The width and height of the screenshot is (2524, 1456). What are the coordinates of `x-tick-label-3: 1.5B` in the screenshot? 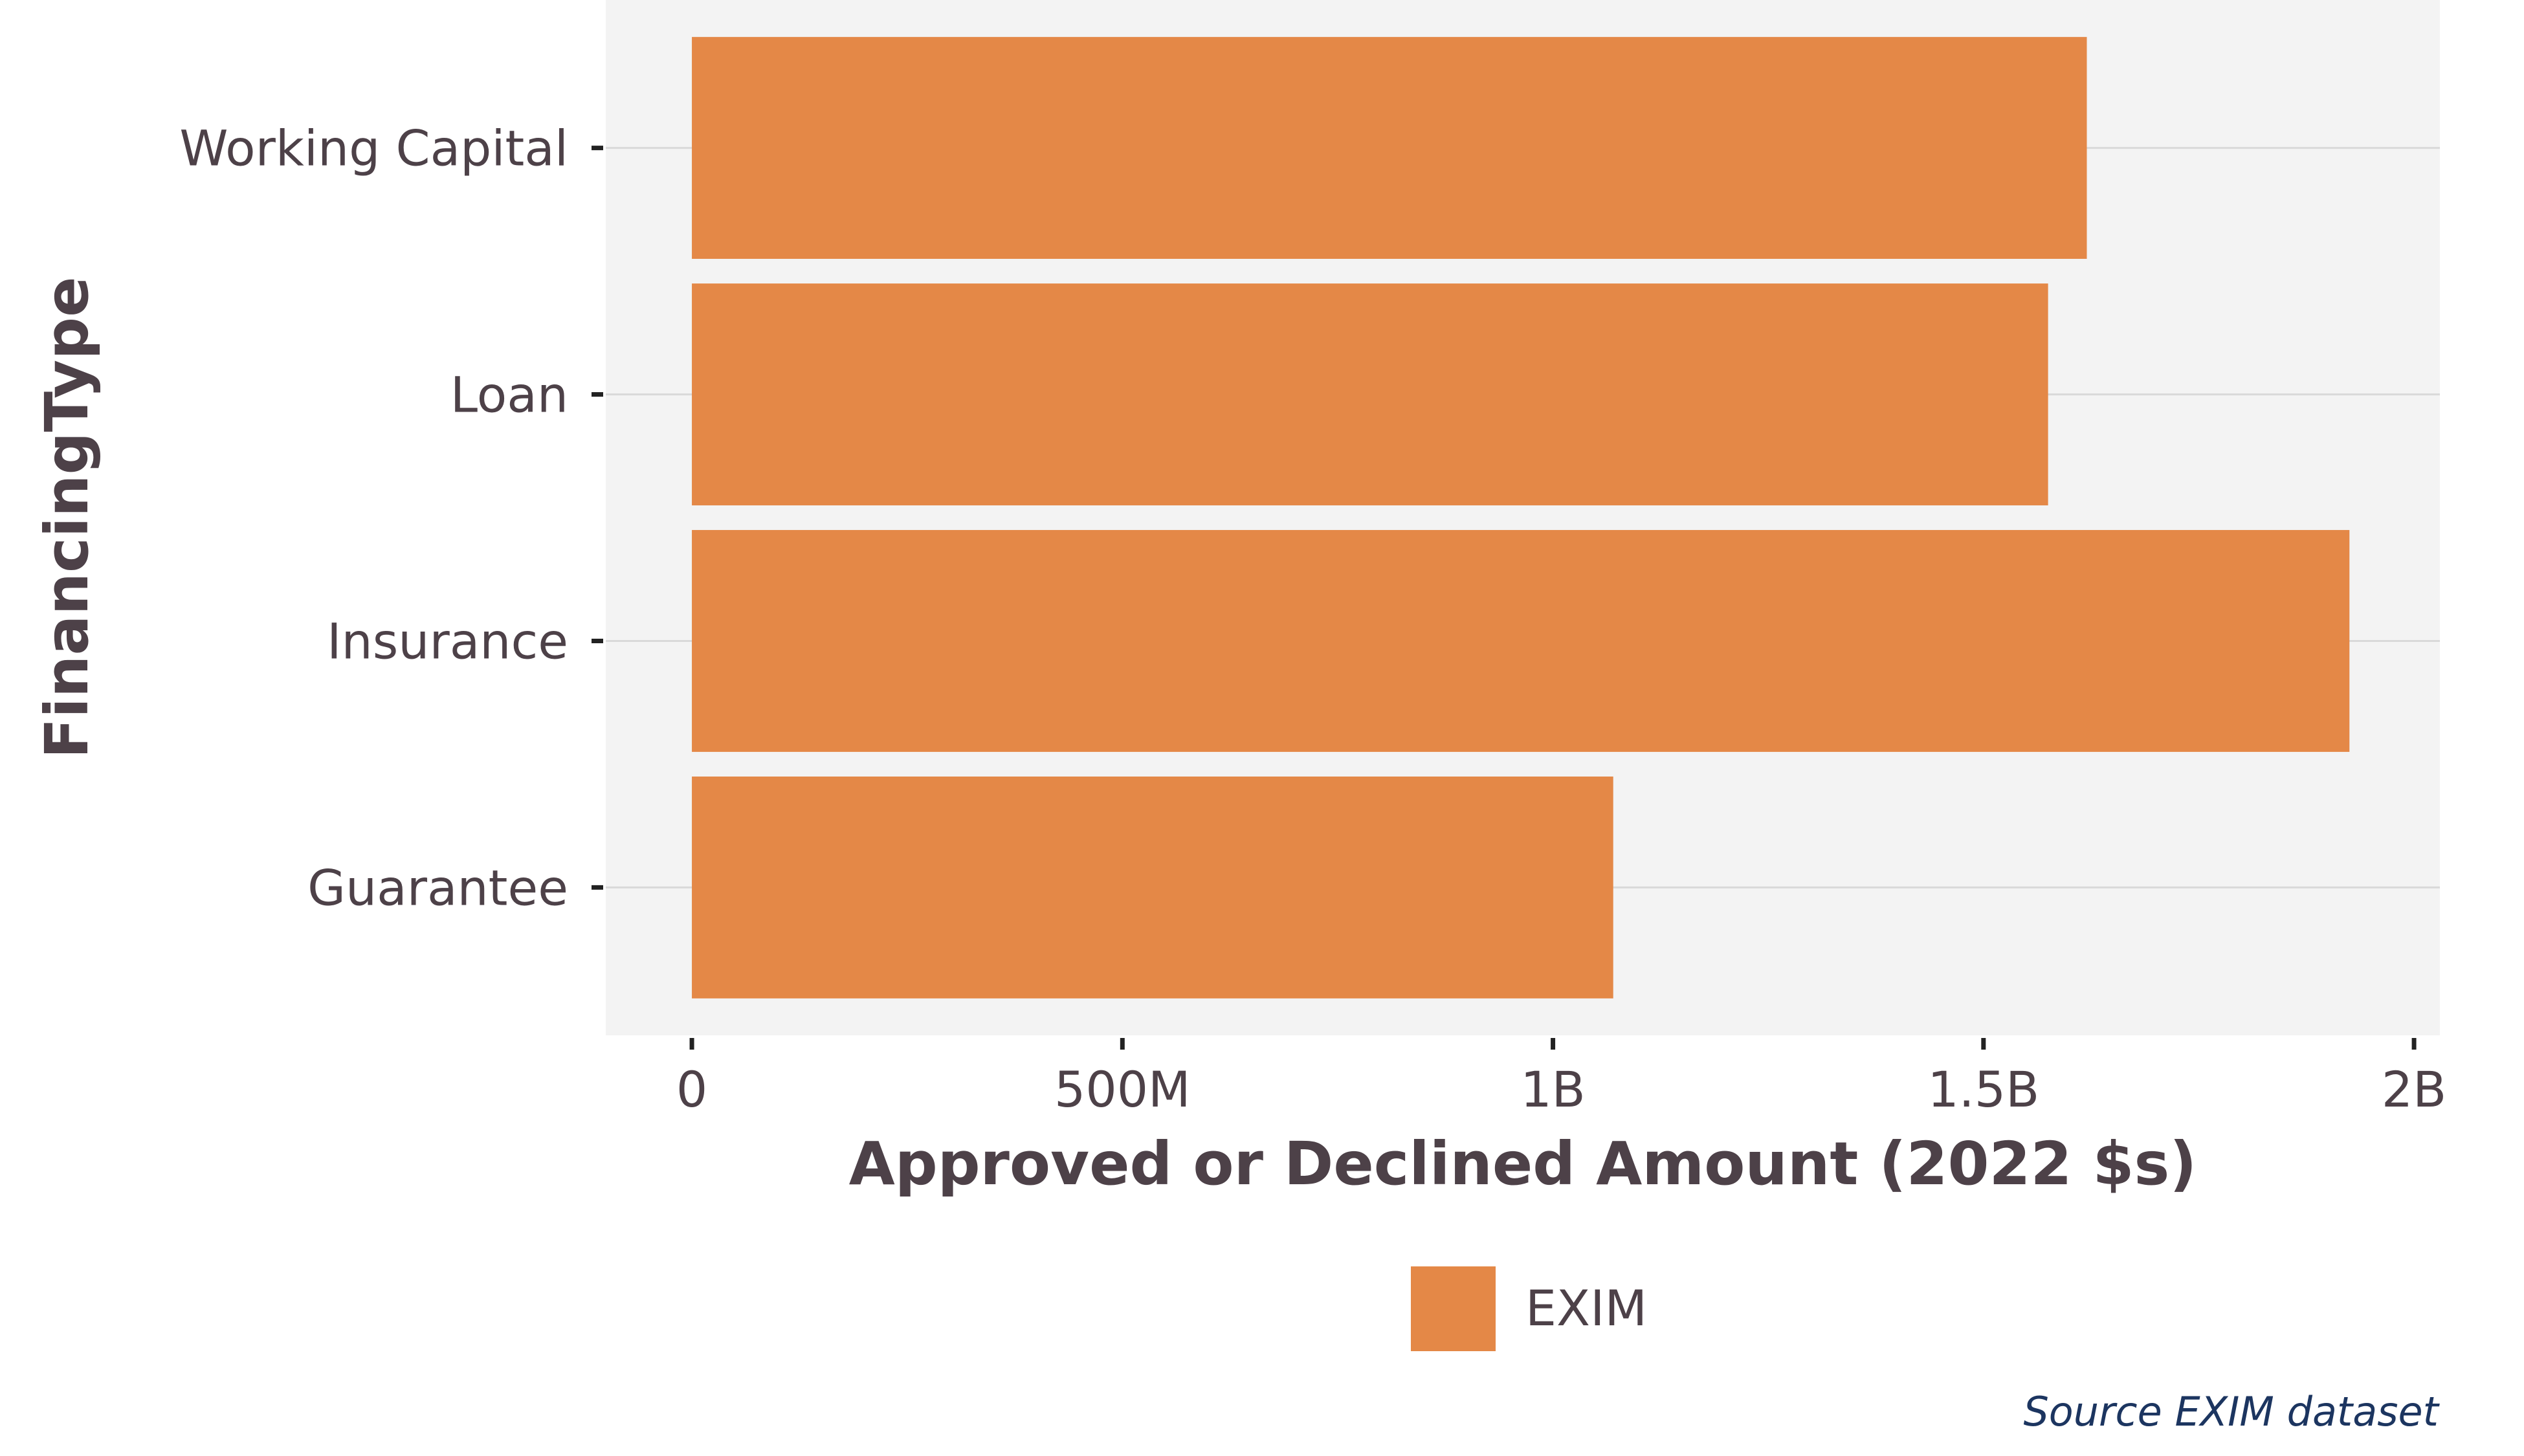 It's located at (1983, 1089).